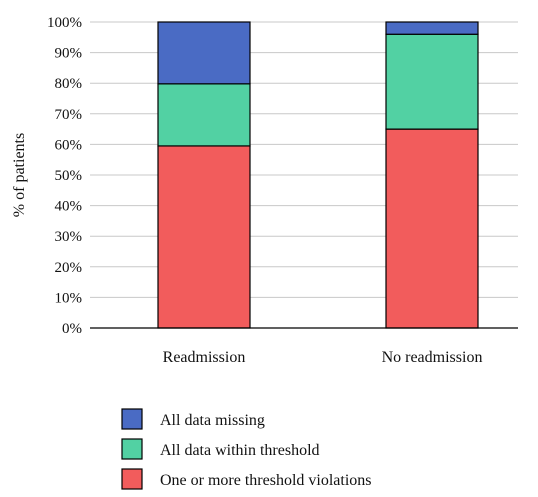 This screenshot has width=538, height=497. I want to click on y-tick-label: 50%, so click(69, 176).